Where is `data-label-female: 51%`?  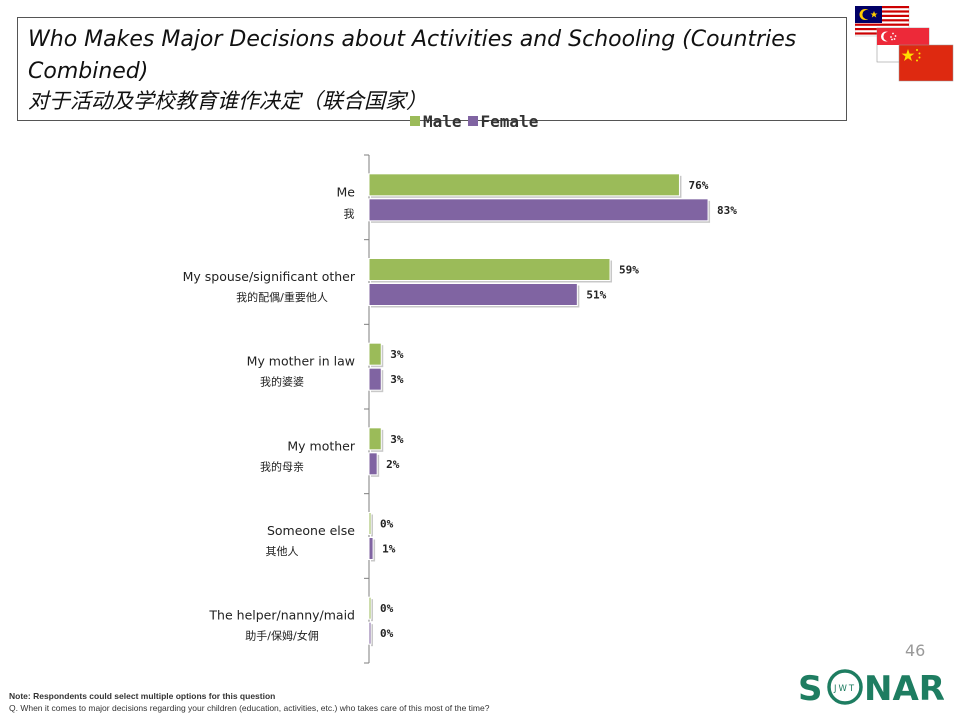 data-label-female: 51% is located at coordinates (596, 295).